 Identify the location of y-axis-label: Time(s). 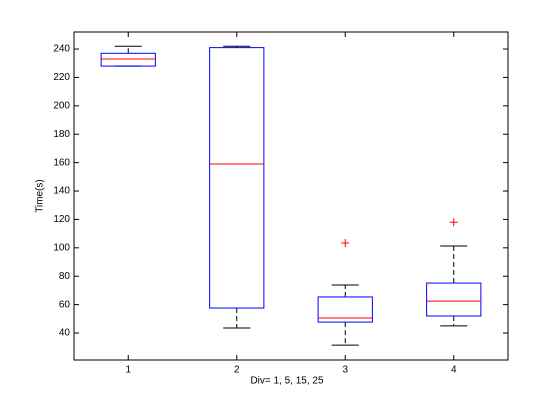
(40, 196).